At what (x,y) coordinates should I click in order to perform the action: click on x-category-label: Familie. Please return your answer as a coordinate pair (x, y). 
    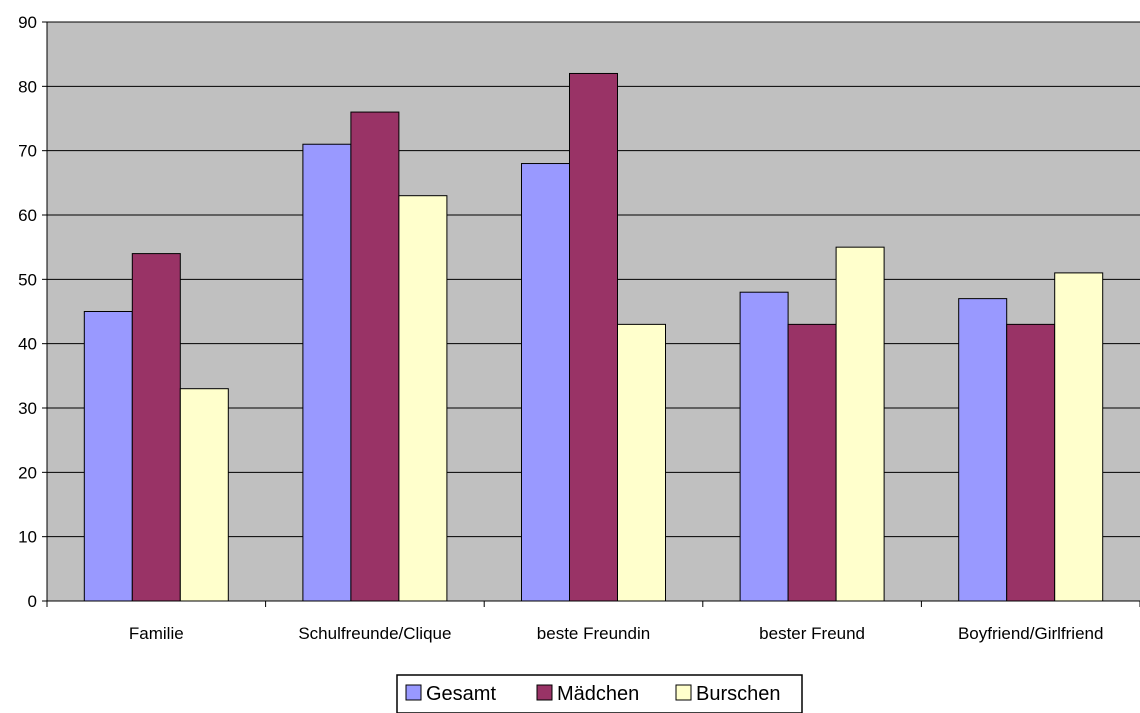
    Looking at the image, I should click on (156, 633).